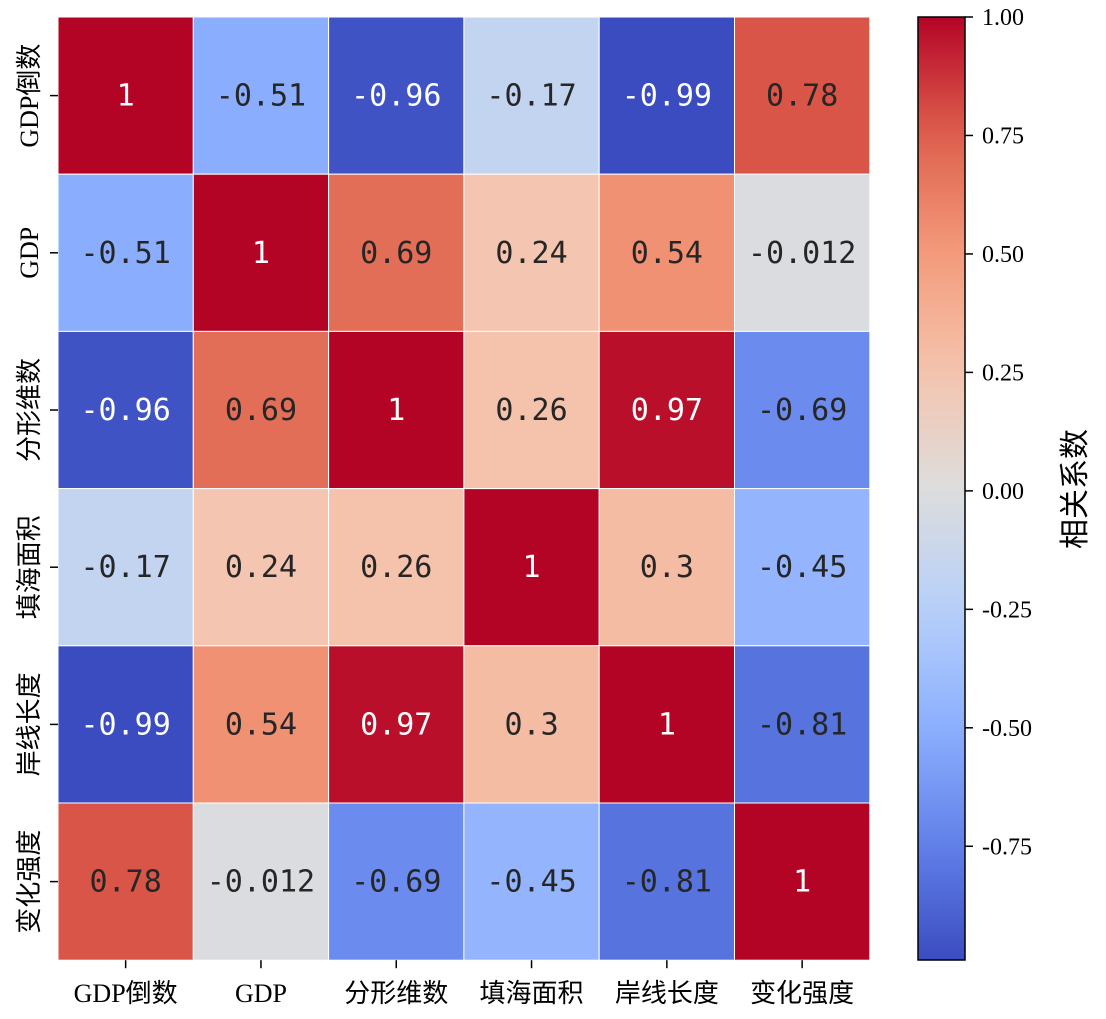  Describe the element at coordinates (802, 993) in the screenshot. I see `column-label: 变化强度` at that location.